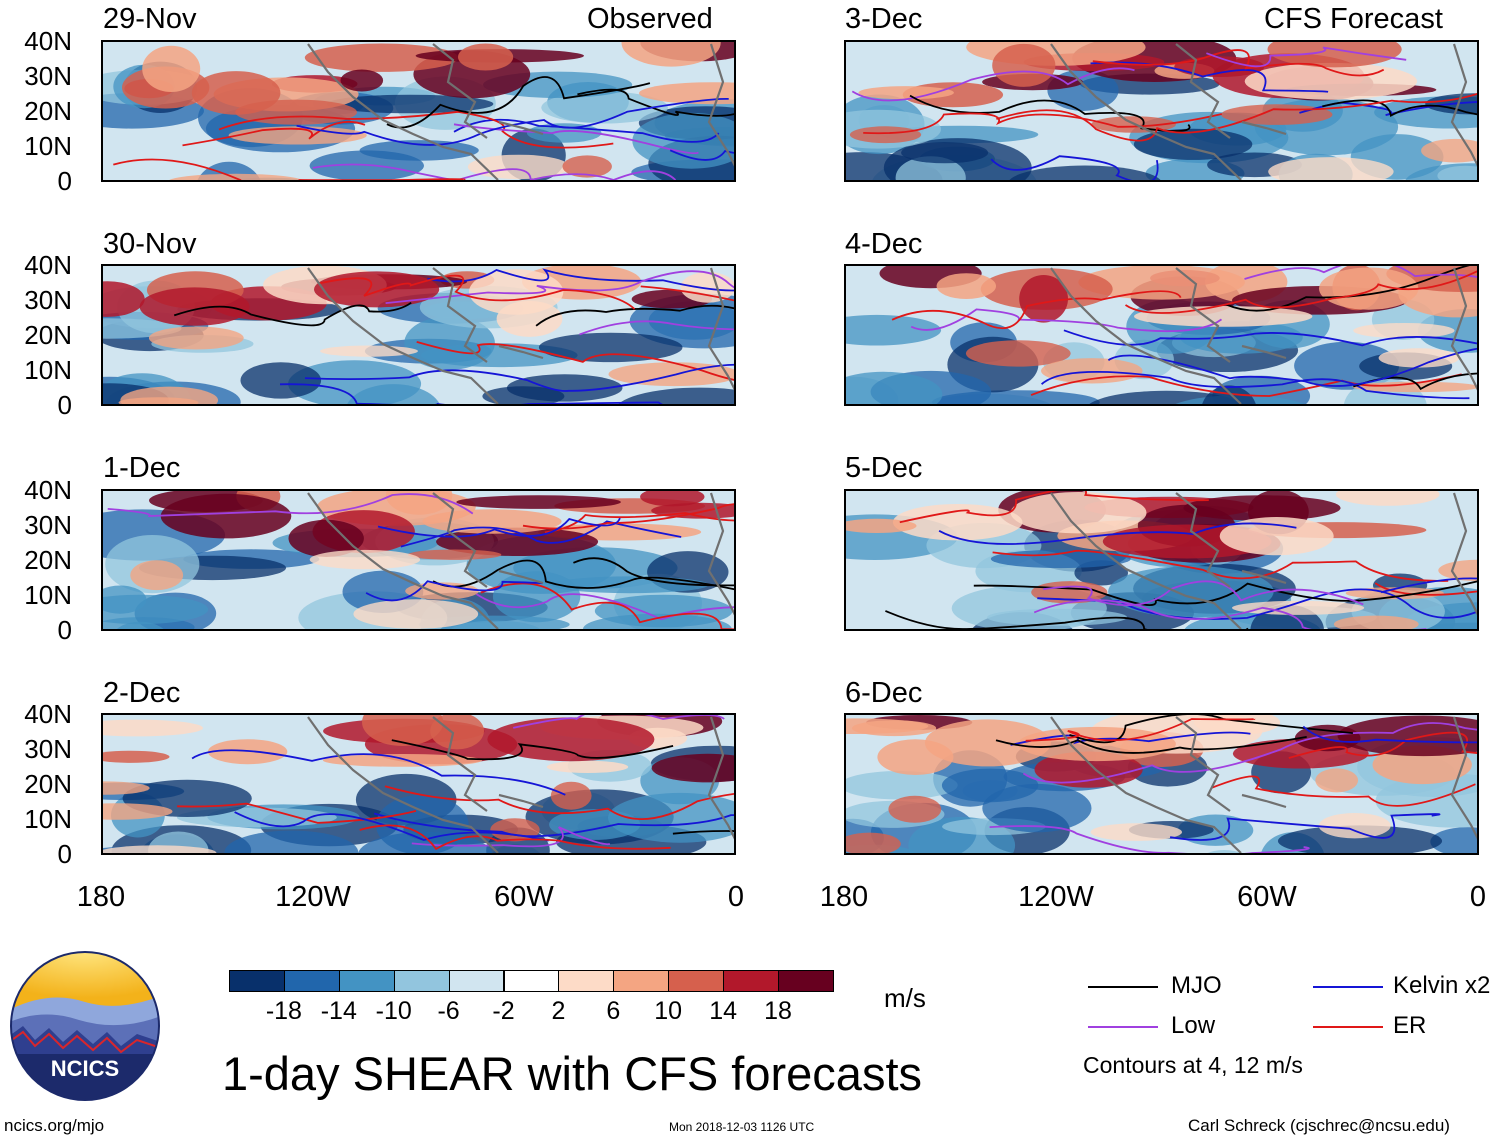 This screenshot has width=1510, height=1141. What do you see at coordinates (1193, 1065) in the screenshot?
I see `legend-contour-note: Contours at 4, 12 m/s` at bounding box center [1193, 1065].